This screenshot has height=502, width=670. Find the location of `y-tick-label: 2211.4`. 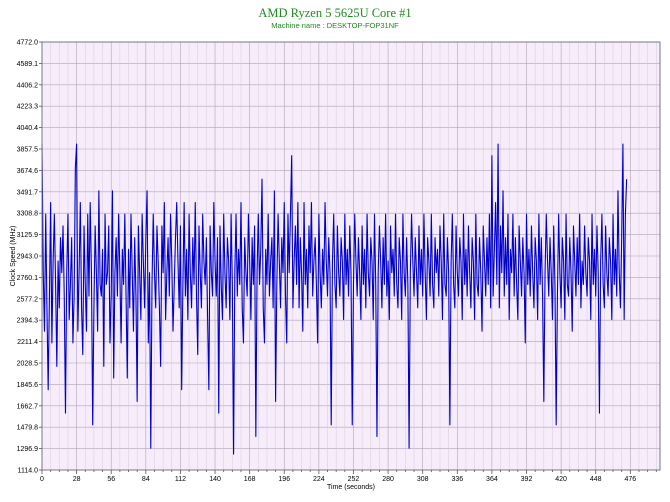

y-tick-label: 2211.4 is located at coordinates (27, 342).